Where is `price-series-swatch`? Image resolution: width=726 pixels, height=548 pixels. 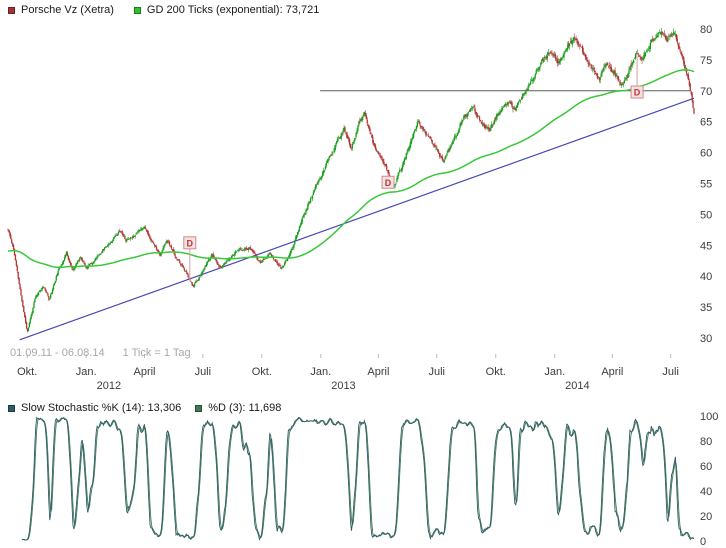 price-series-swatch is located at coordinates (11, 10).